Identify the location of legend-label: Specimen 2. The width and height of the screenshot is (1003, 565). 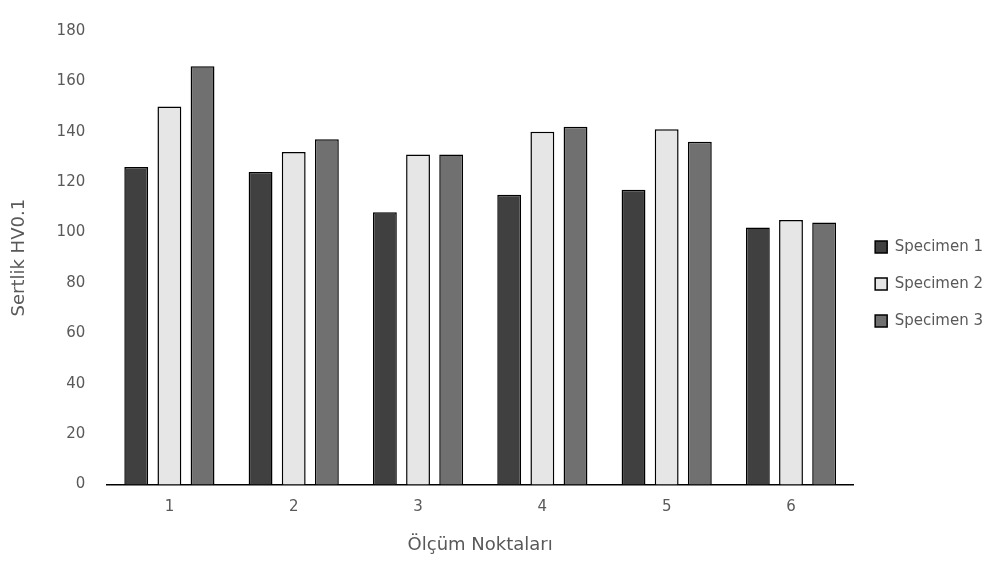
(939, 282).